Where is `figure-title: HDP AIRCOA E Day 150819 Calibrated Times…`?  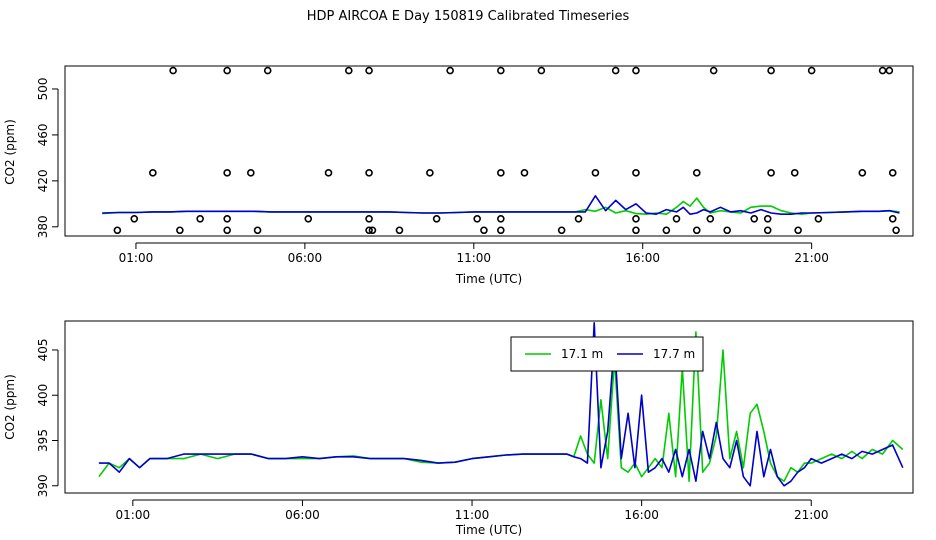
figure-title: HDP AIRCOA E Day 150819 Calibrated Times… is located at coordinates (468, 16).